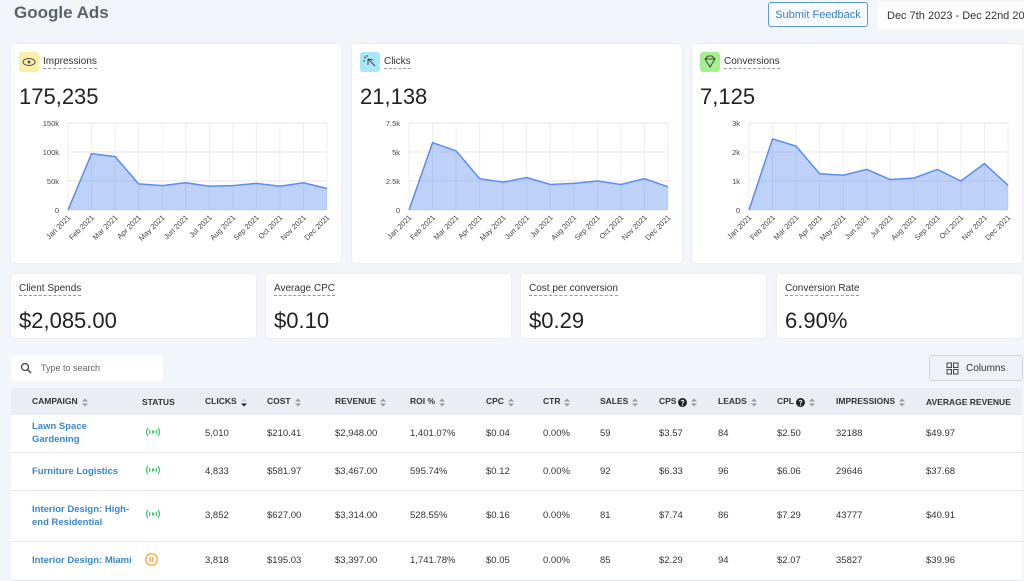  I want to click on column-header: REVENUE, so click(363, 401).